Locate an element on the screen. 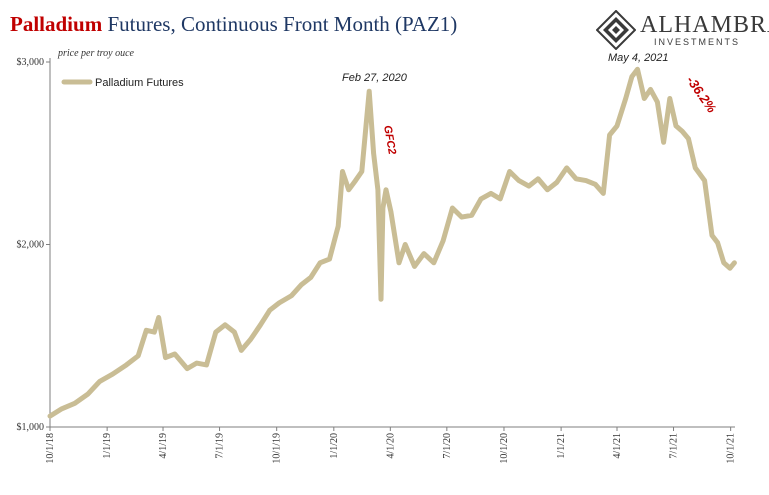 Image resolution: width=769 pixels, height=495 pixels. x-tick-label: 1/1/19 is located at coordinates (107, 446).